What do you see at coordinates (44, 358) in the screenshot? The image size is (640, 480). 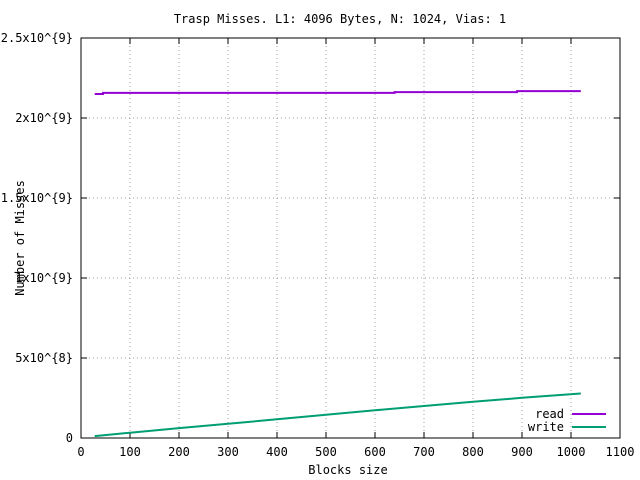 I see `y-tick-label: 5x10^{8}` at bounding box center [44, 358].